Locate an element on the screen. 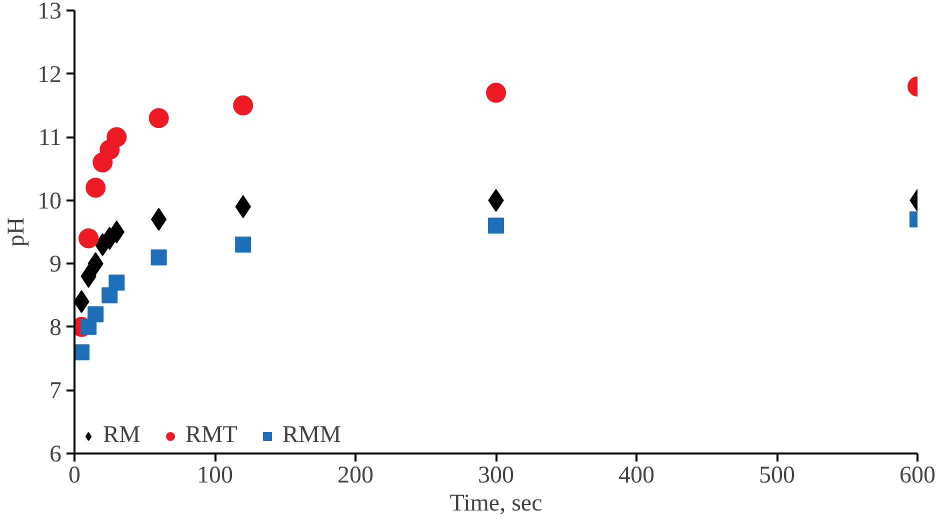 The width and height of the screenshot is (942, 519). x-tick-label: 200 is located at coordinates (356, 475).